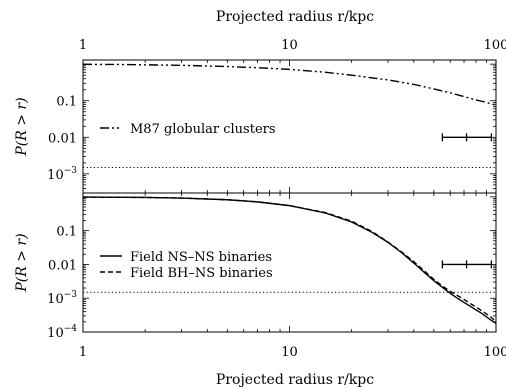 The width and height of the screenshot is (506, 388). Describe the element at coordinates (201, 273) in the screenshot. I see `legend-label: Field BH–NS binaries` at that location.